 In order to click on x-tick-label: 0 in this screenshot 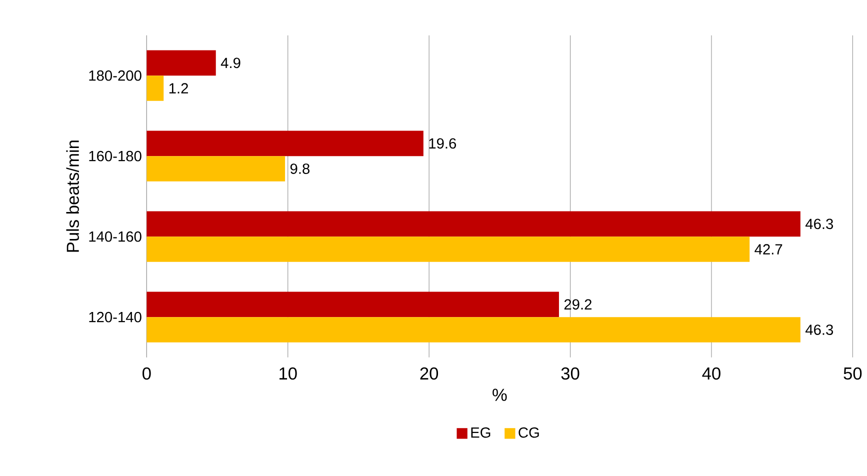, I will do `click(146, 373)`.